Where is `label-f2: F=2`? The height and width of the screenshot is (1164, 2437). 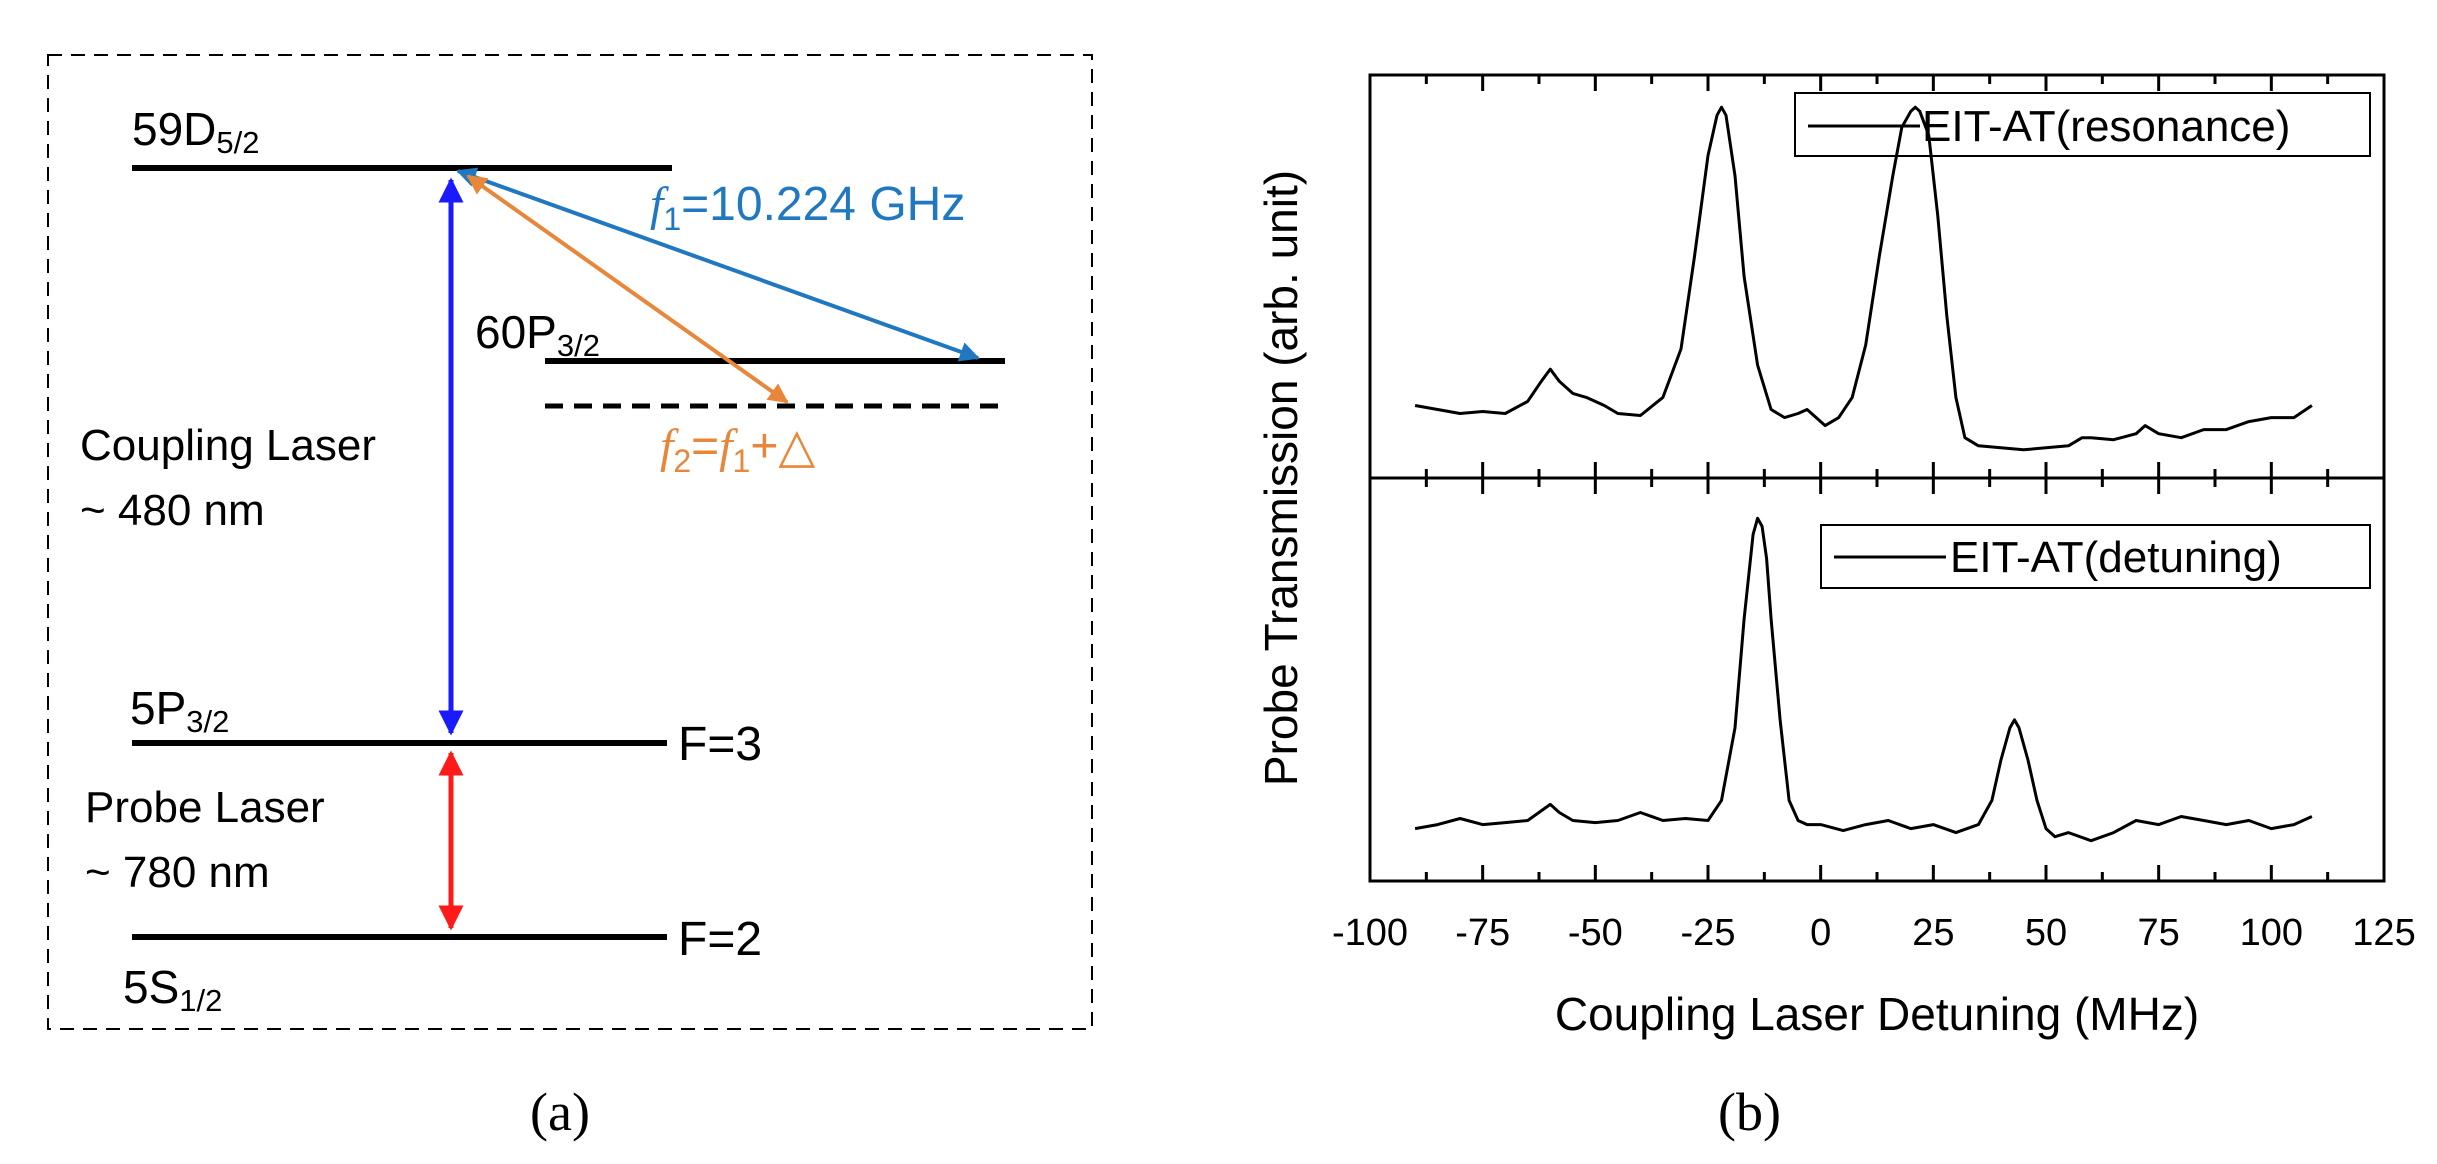 label-f2: F=2 is located at coordinates (720, 939).